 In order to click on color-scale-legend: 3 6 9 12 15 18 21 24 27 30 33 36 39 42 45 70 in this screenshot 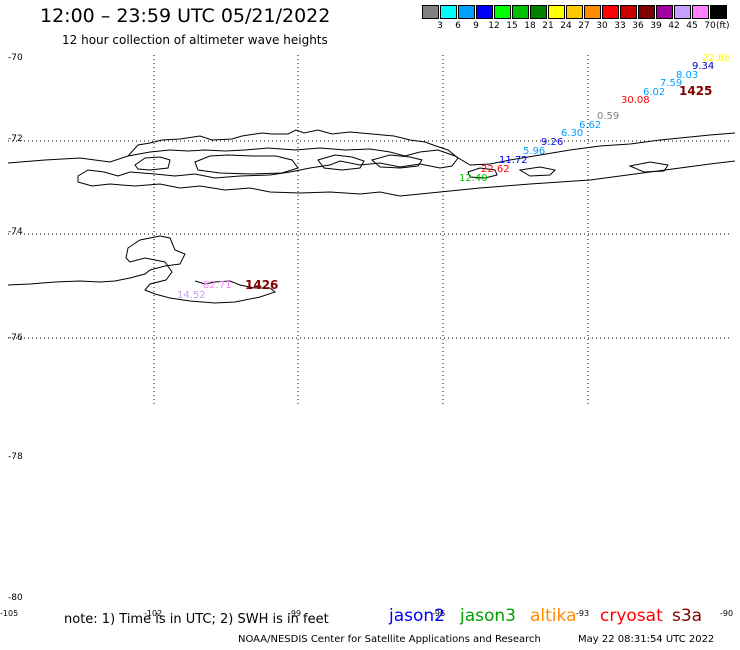, I will do `click(575, 18)`.